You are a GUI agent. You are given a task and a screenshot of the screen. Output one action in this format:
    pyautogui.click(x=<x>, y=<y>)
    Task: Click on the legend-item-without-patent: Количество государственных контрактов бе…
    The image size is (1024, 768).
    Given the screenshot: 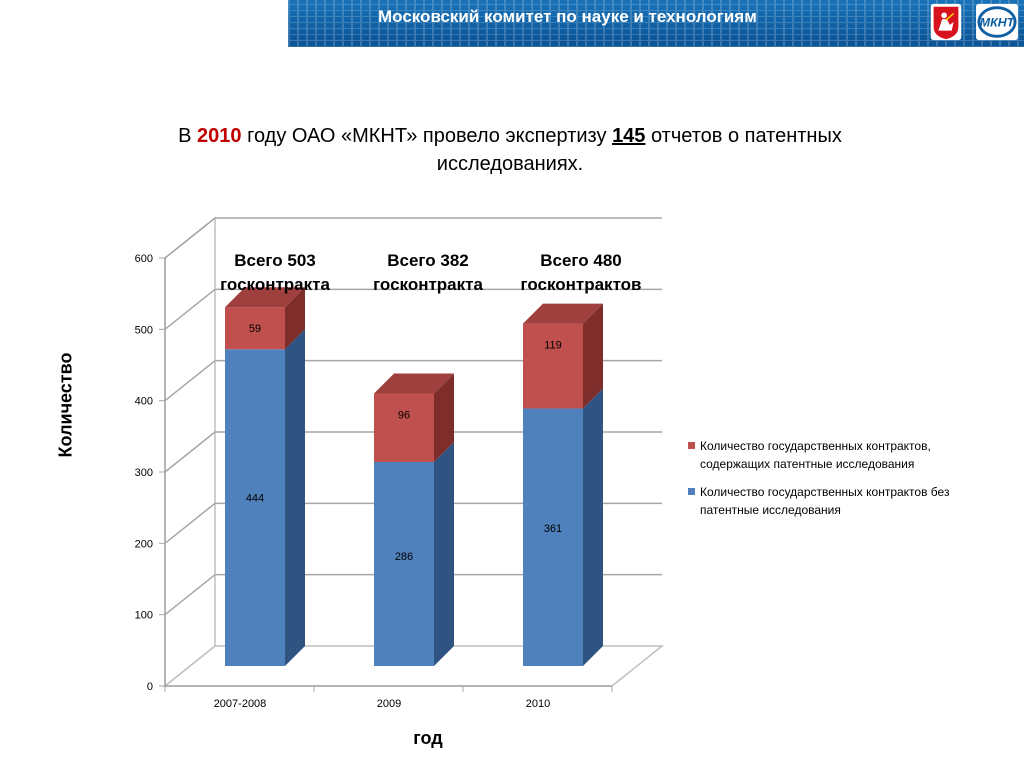 What is the action you would take?
    pyautogui.click(x=838, y=501)
    